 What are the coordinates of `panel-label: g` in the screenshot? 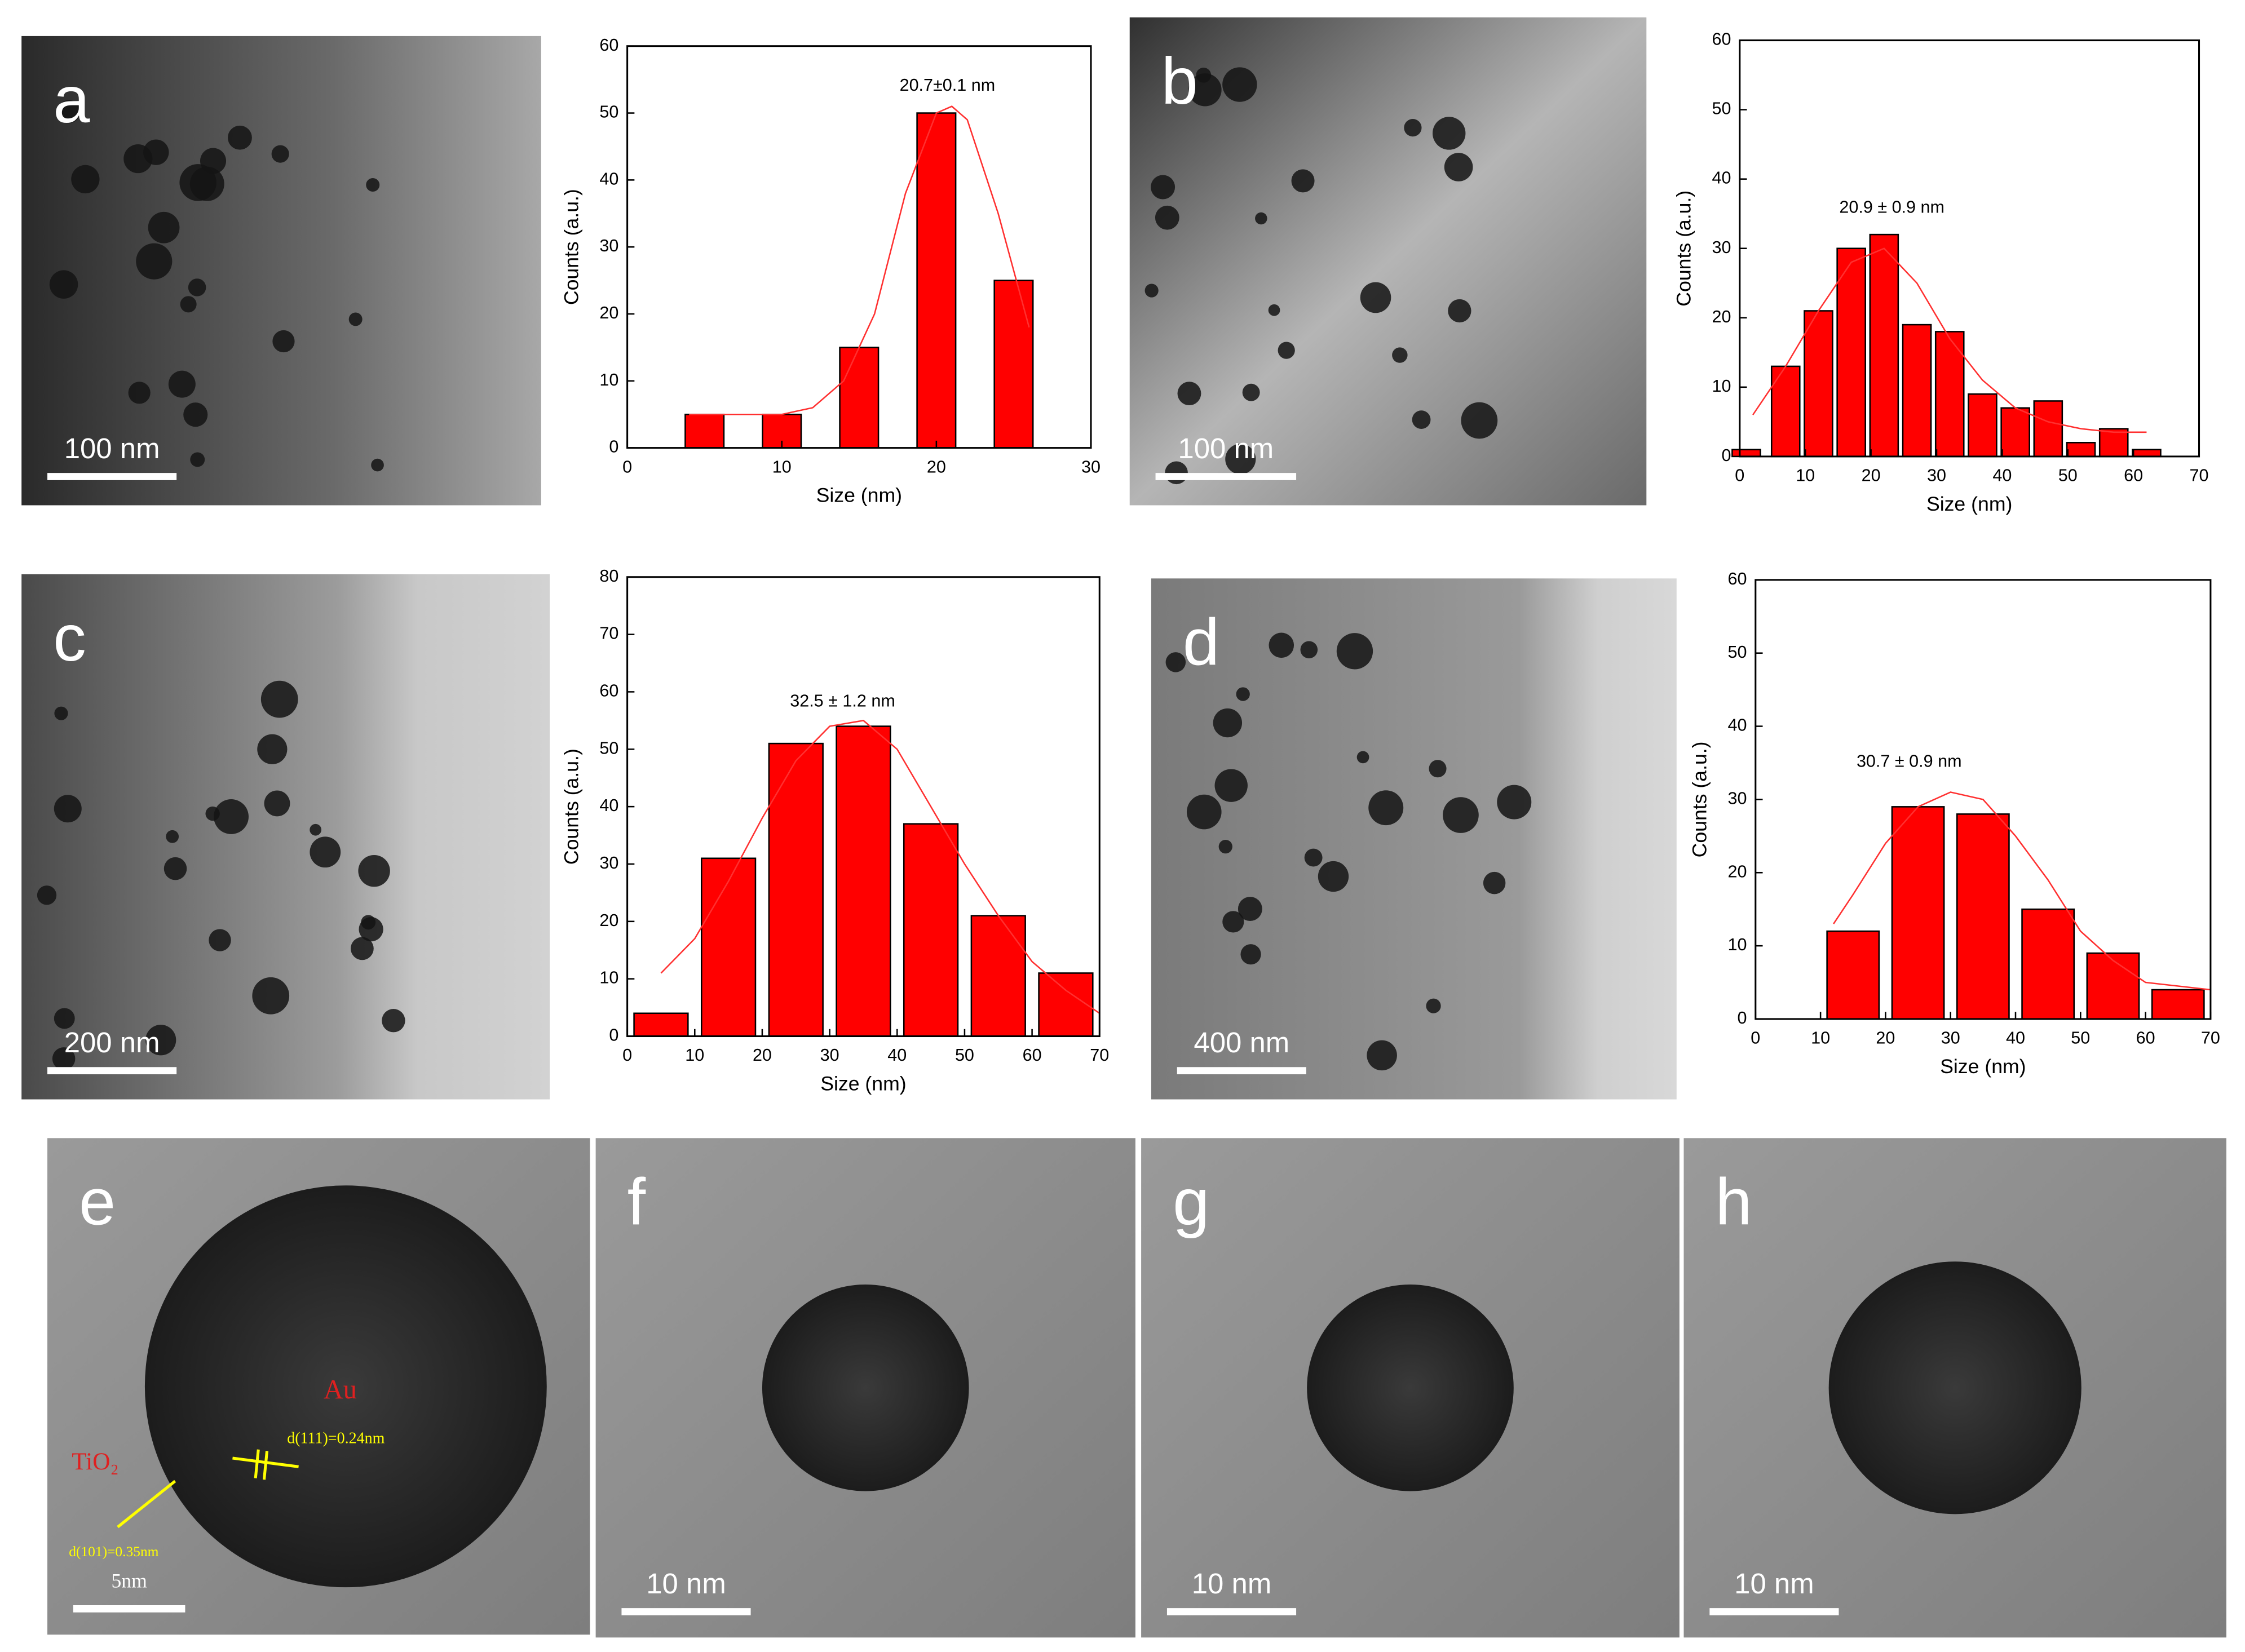 It's located at (1191, 1201).